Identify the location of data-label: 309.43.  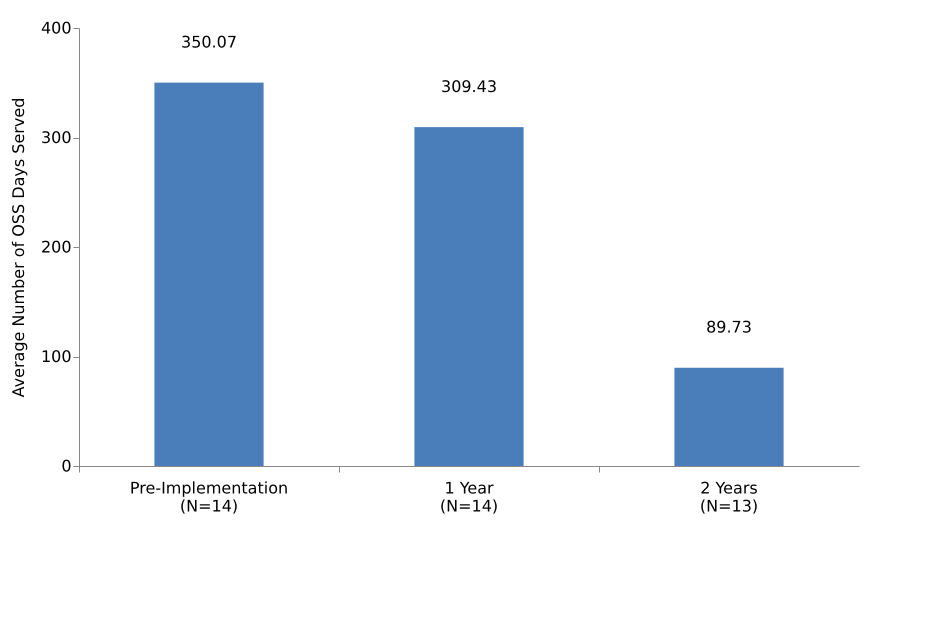
(469, 86).